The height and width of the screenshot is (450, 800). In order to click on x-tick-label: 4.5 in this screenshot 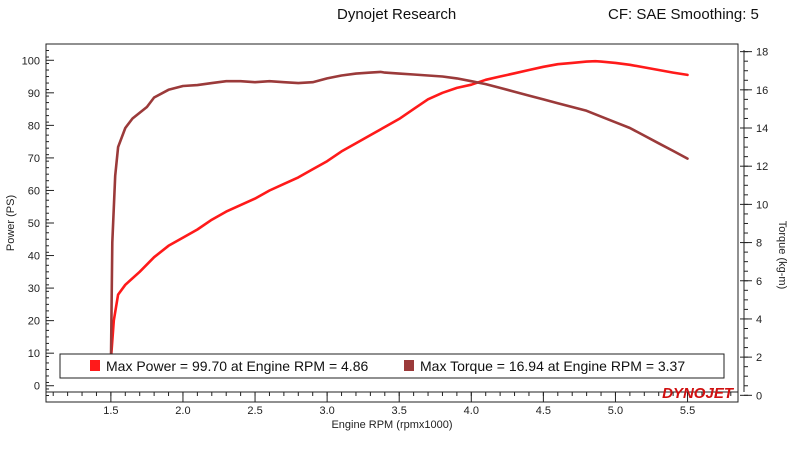, I will do `click(543, 411)`.